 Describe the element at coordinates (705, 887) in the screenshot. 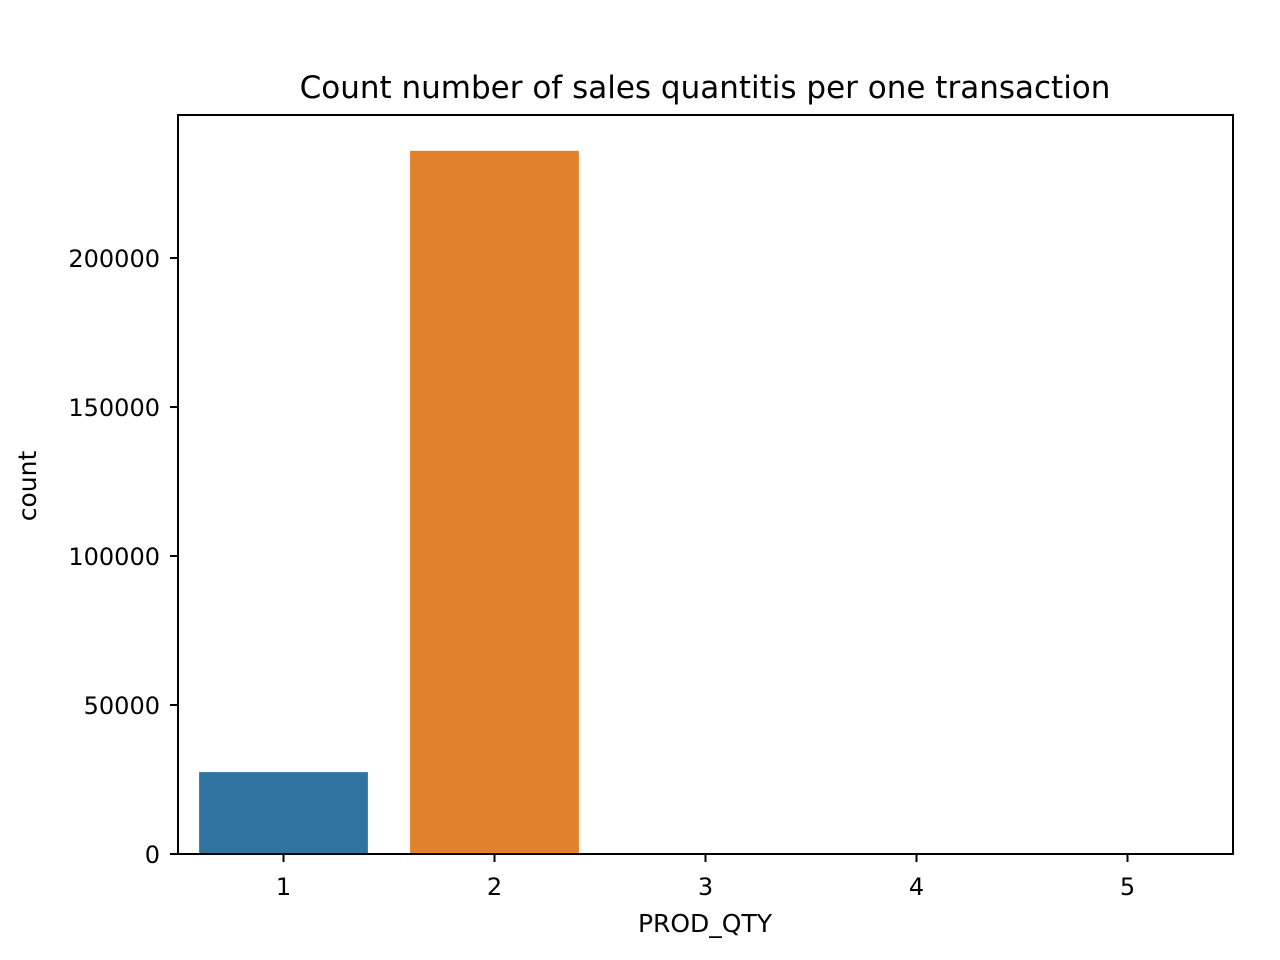

I see `x-tick-label: 3` at that location.